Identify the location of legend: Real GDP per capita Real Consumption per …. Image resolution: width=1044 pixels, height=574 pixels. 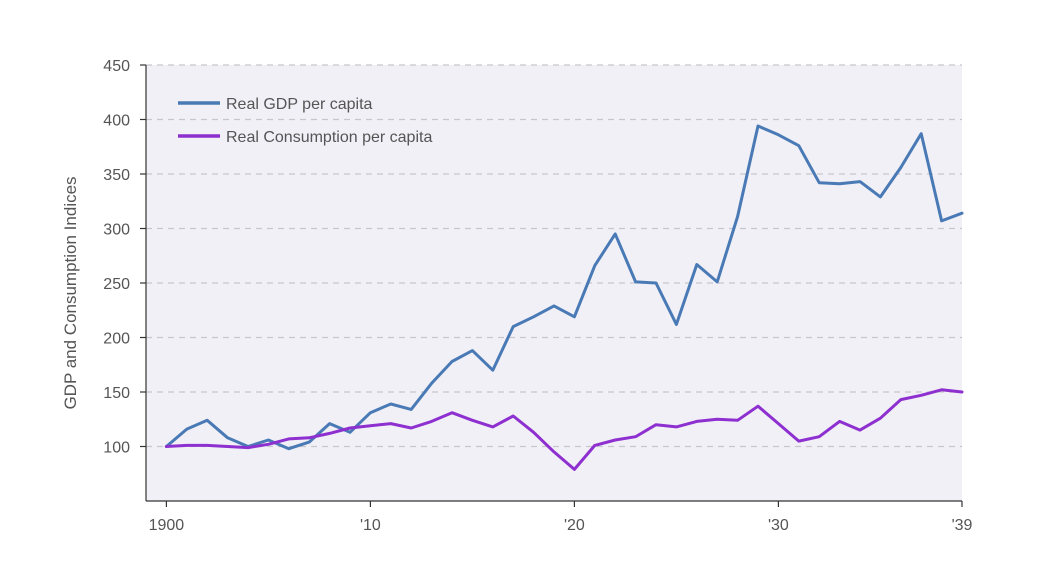
(305, 121).